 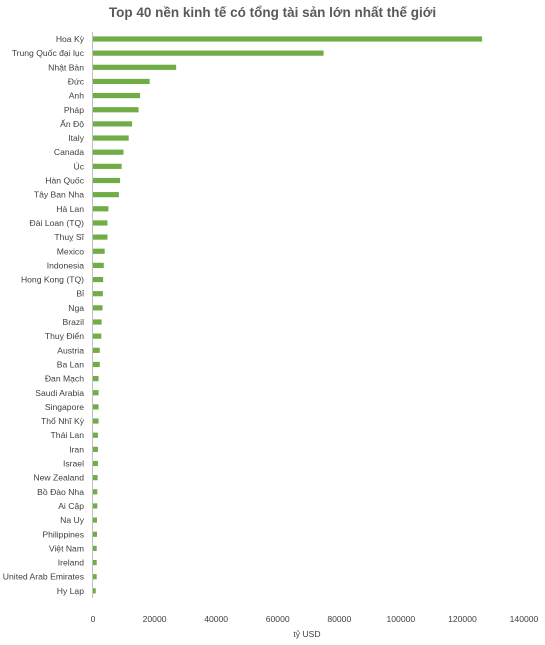 I want to click on x-tick-label: 0, so click(x=93, y=619).